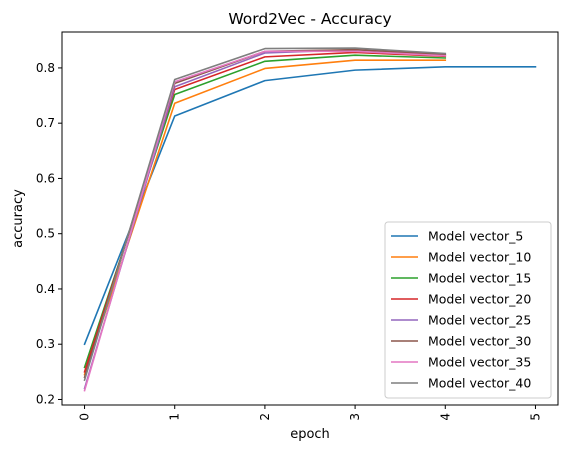 This screenshot has height=450, width=567. Describe the element at coordinates (85, 417) in the screenshot. I see `x-tick-label-0: 0` at that location.